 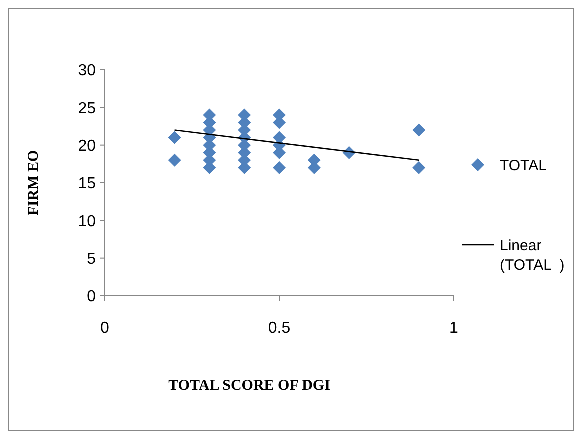 I want to click on y-tick-label: 20, so click(x=87, y=146).